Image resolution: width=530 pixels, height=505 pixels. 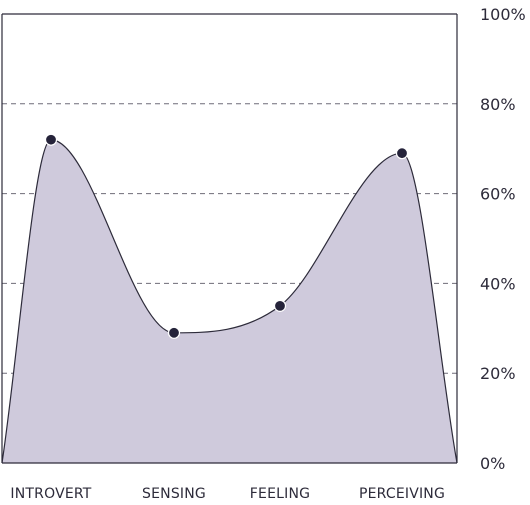 I want to click on x-axis-category-labels: INTROVERT SENSING FEELING PERCEIVING, so click(x=227, y=494).